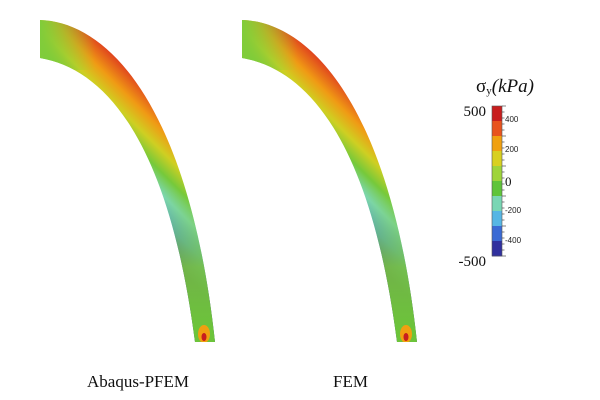  Describe the element at coordinates (350, 381) in the screenshot. I see `panel-label-fem: FEM` at that location.